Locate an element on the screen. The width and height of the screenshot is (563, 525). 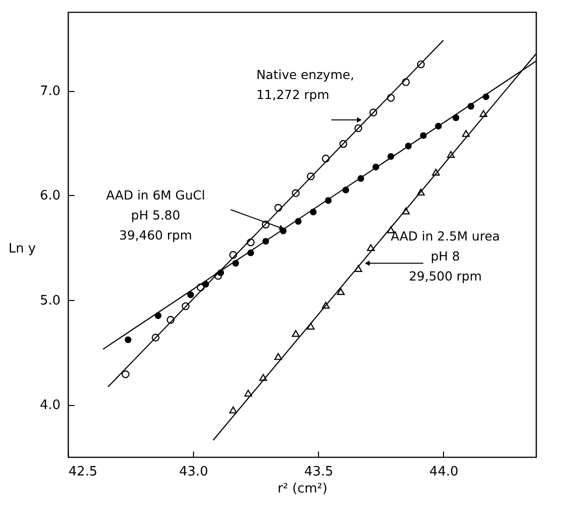
y-tick-label: 6.0 is located at coordinates (50, 196).